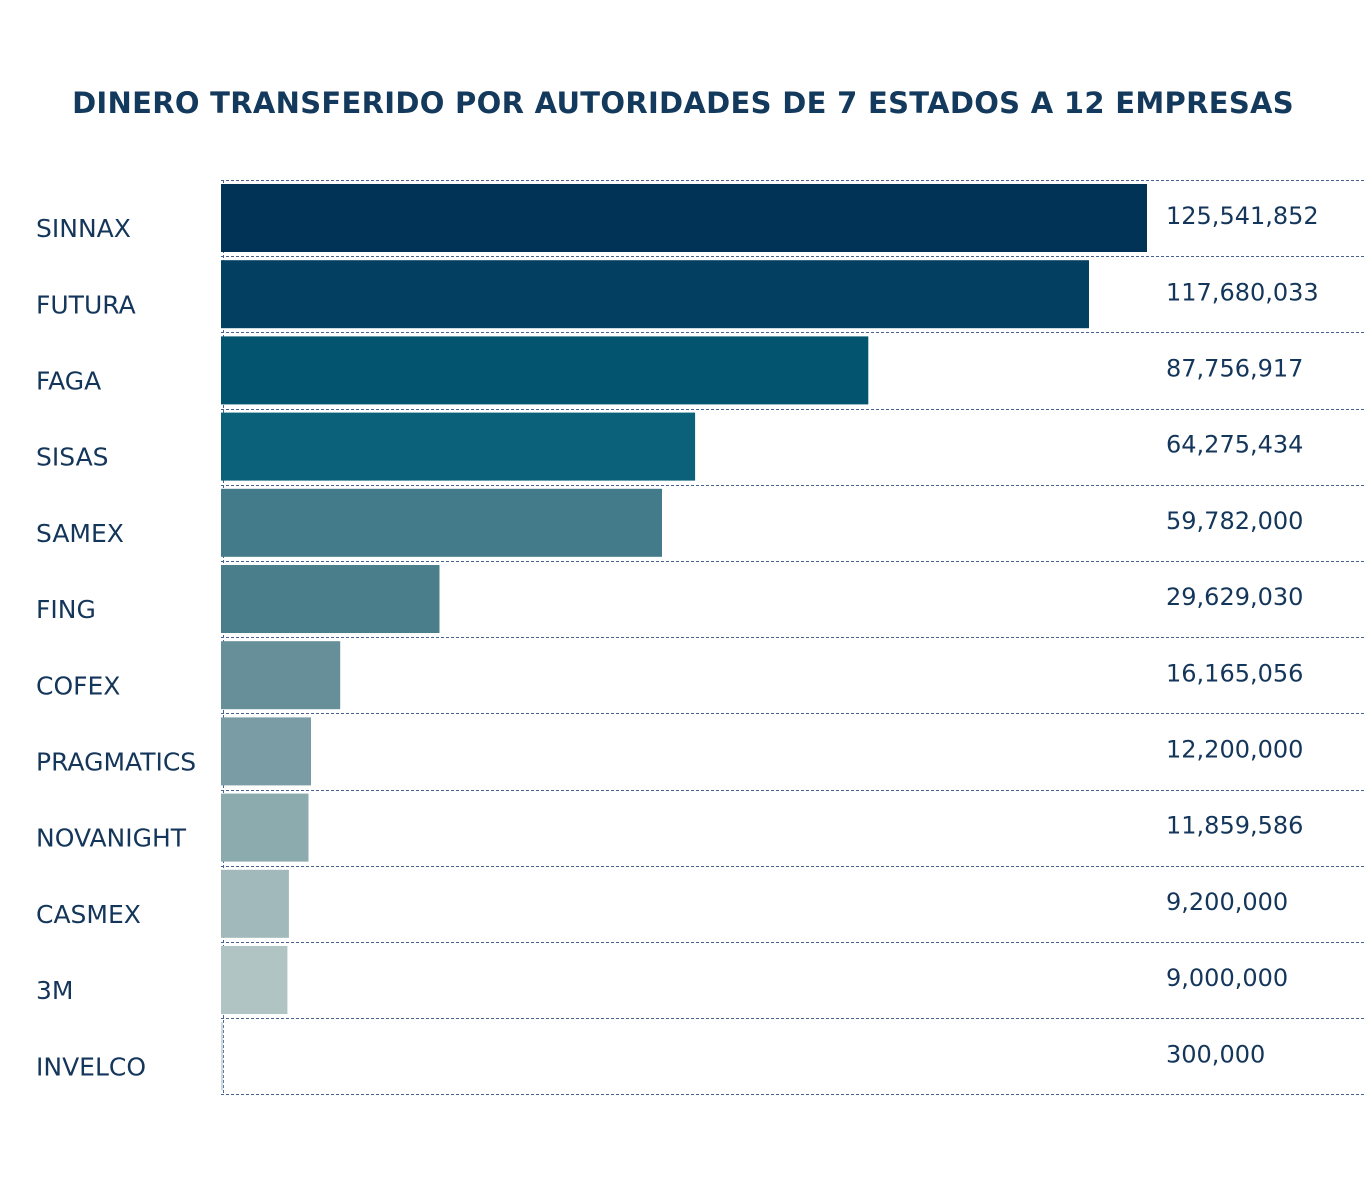 Image resolution: width=1366 pixels, height=1200 pixels. I want to click on category-label: SISAS, so click(72, 457).